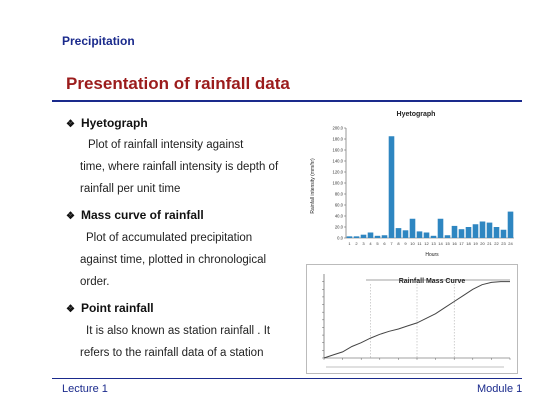 The image size is (560, 420). Describe the element at coordinates (338, 150) in the screenshot. I see `y-tick-label: 160.0` at that location.